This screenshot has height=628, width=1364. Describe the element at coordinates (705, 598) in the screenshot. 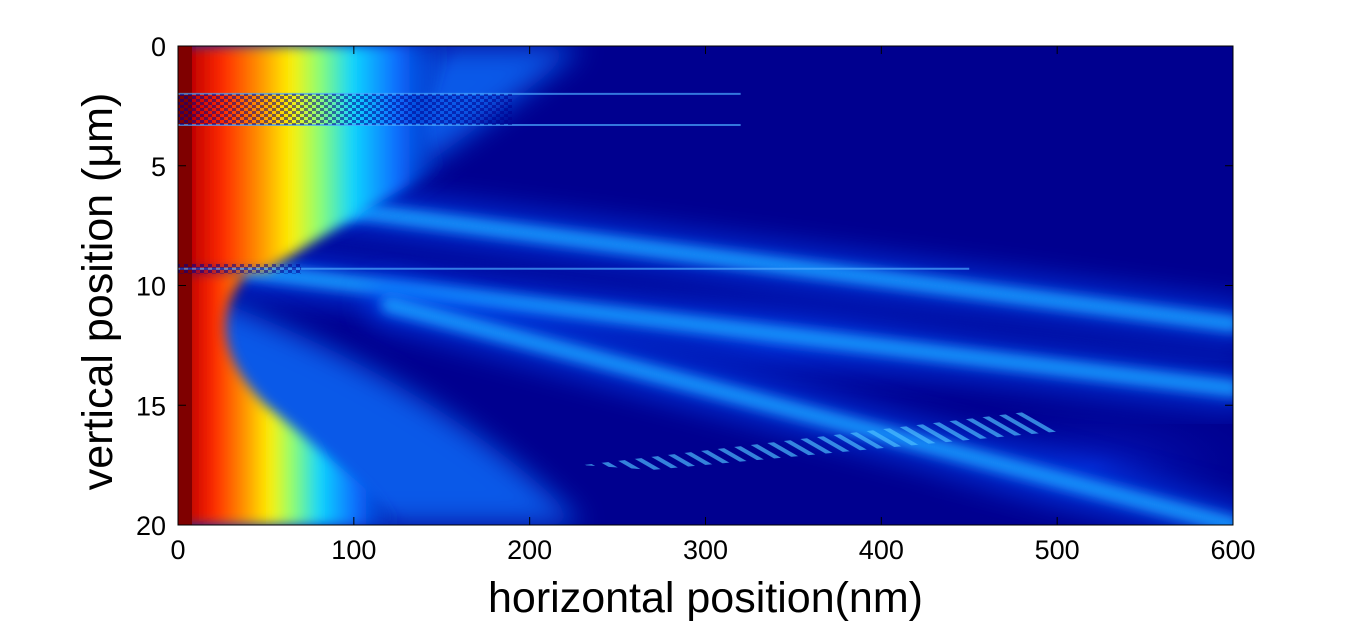

I see `x-axis-label: horizontal position(nm)` at that location.